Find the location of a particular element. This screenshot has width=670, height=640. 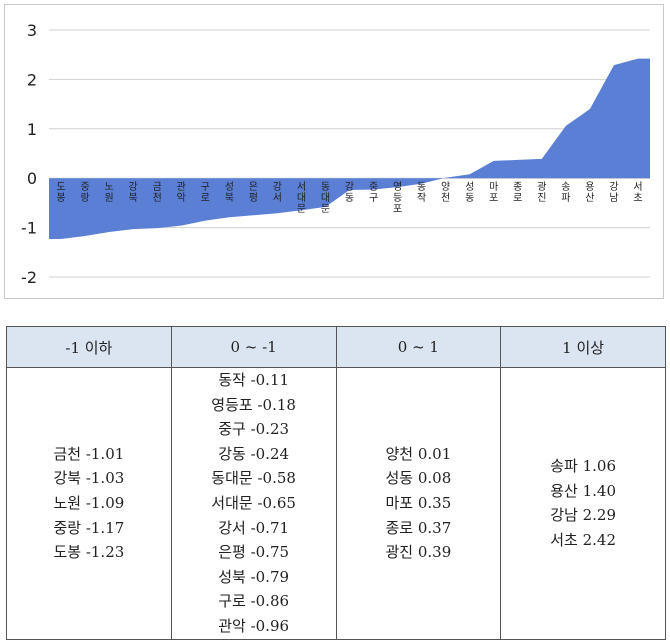

district-entry: 강서 -0.71 is located at coordinates (254, 527).